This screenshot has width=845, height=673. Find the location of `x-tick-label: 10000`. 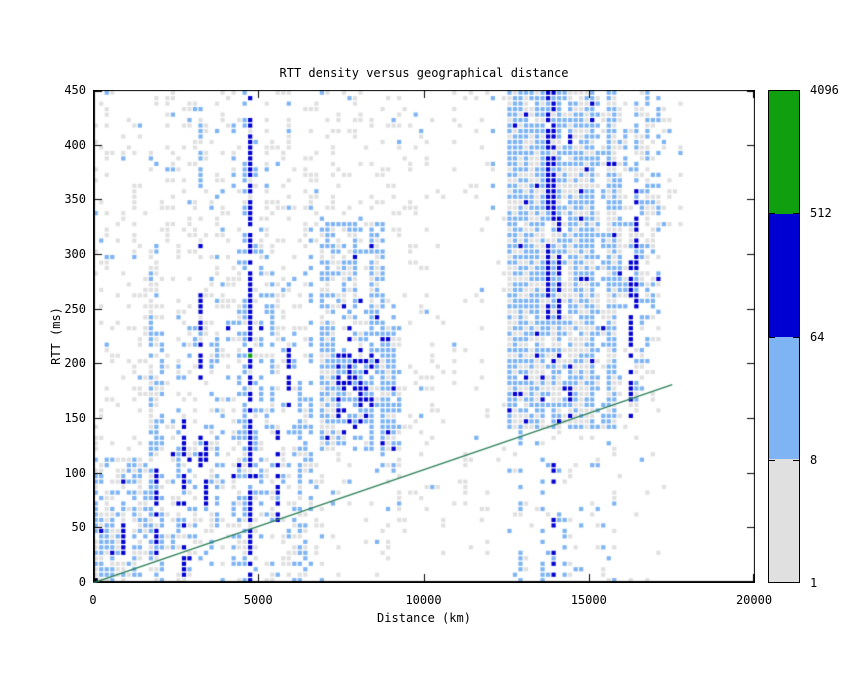

x-tick-label: 10000 is located at coordinates (423, 600).